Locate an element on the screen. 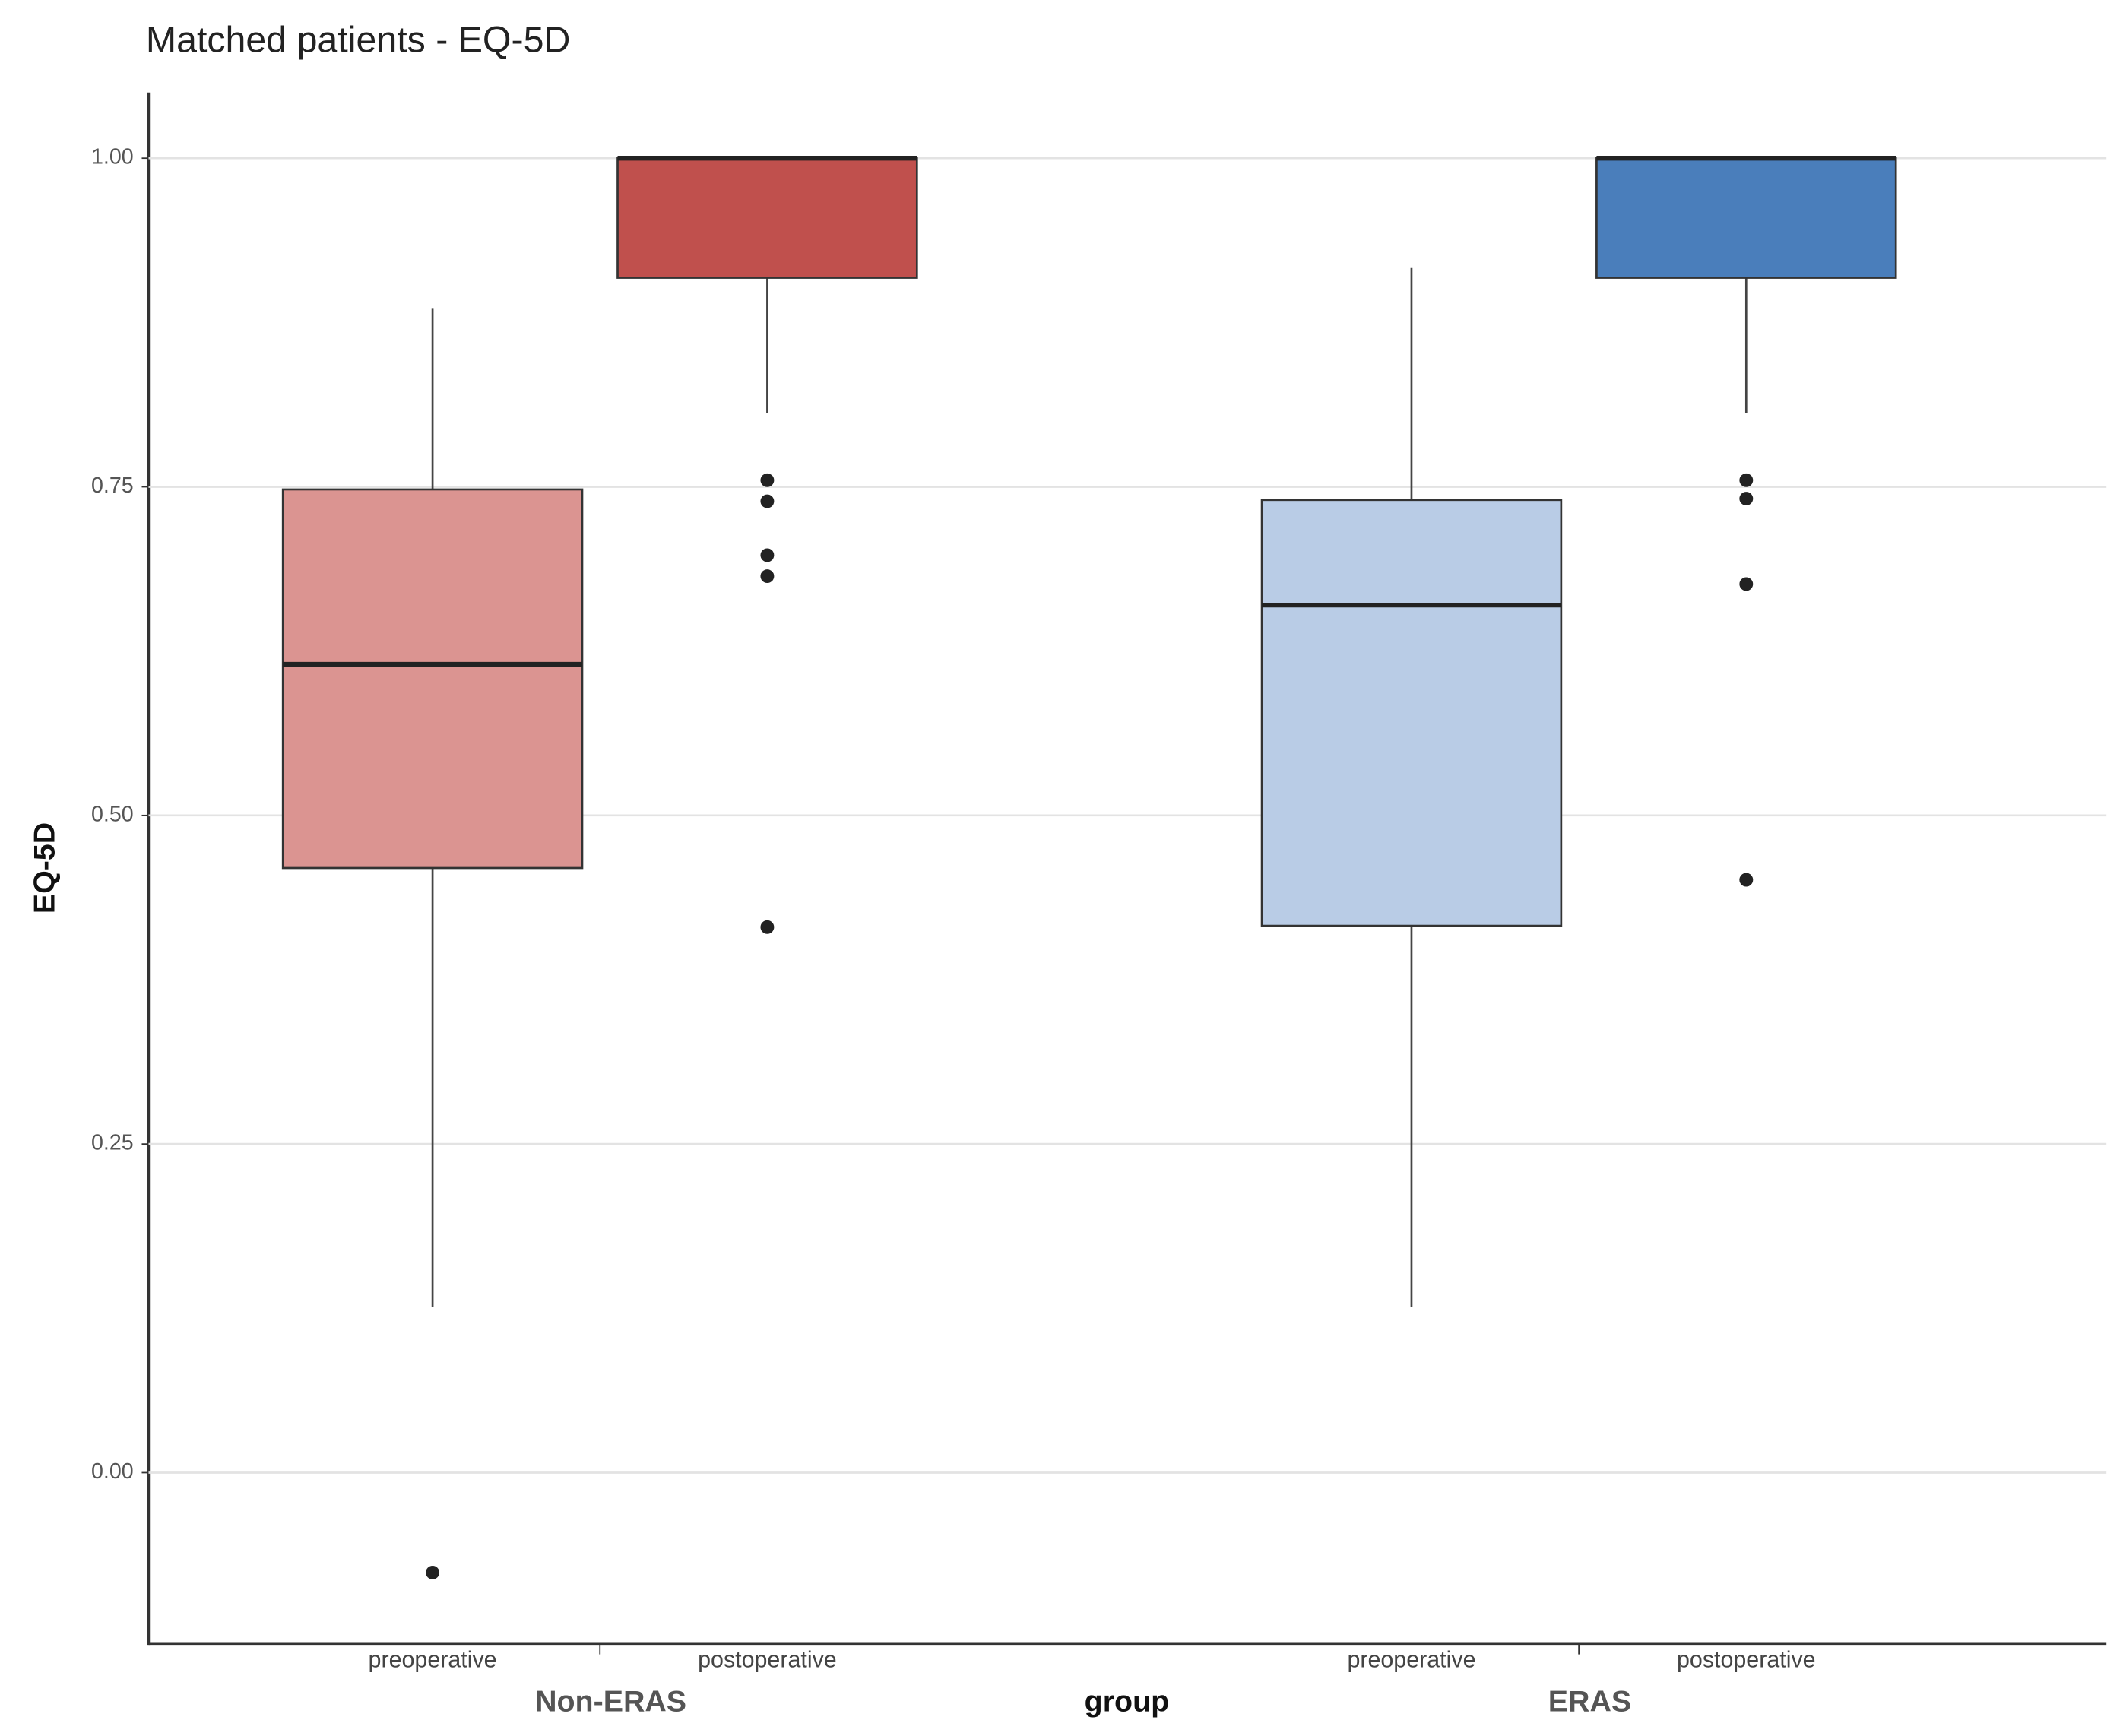  group-label: ERAS is located at coordinates (1589, 1701).